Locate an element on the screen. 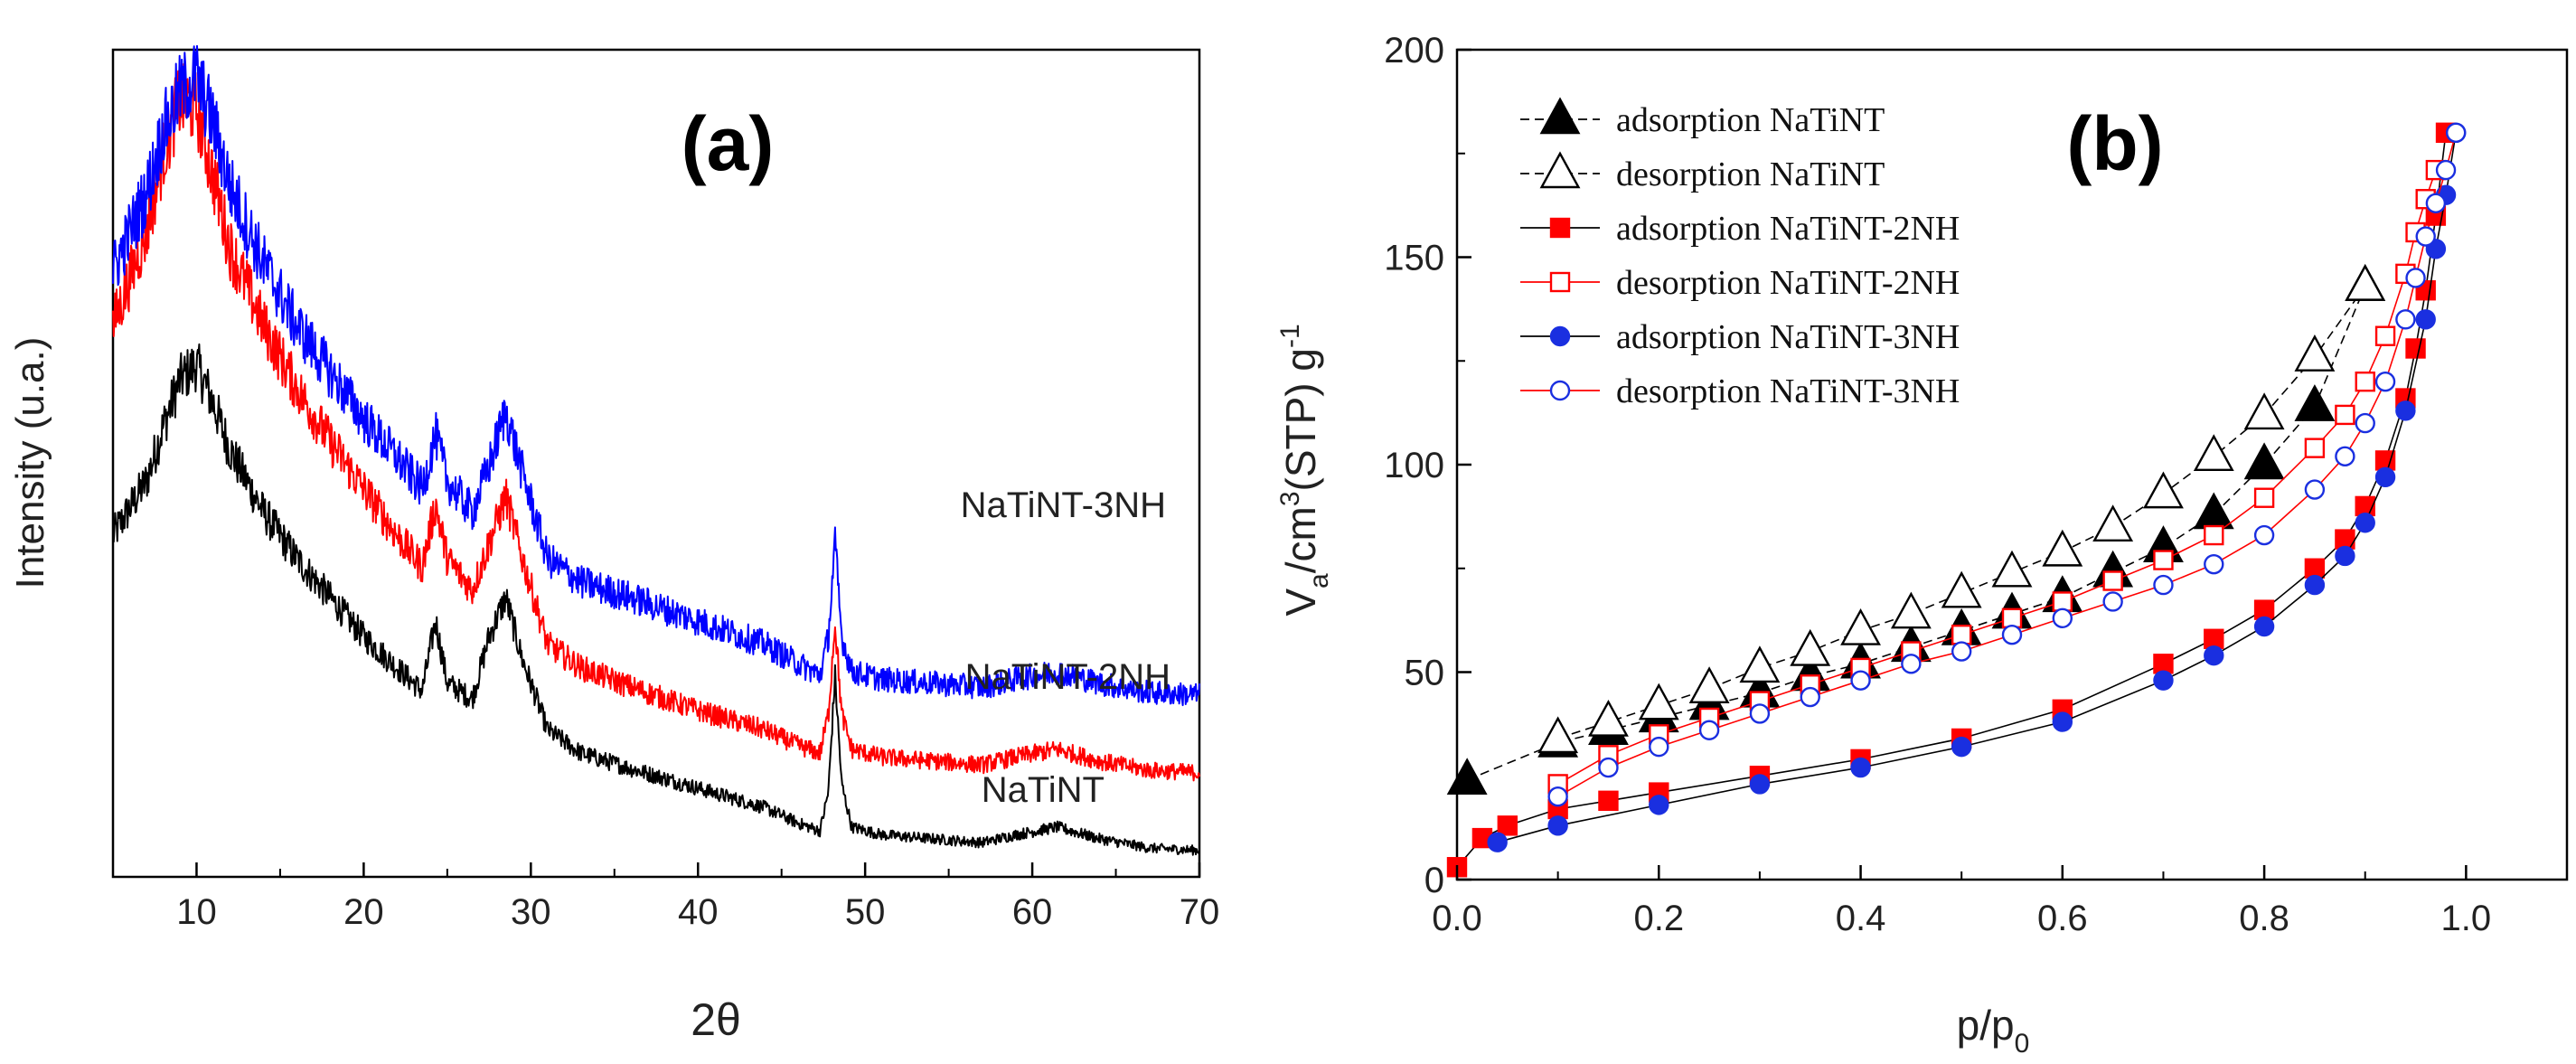  legend-label: desorption NaTiNT-2NH is located at coordinates (1788, 283).